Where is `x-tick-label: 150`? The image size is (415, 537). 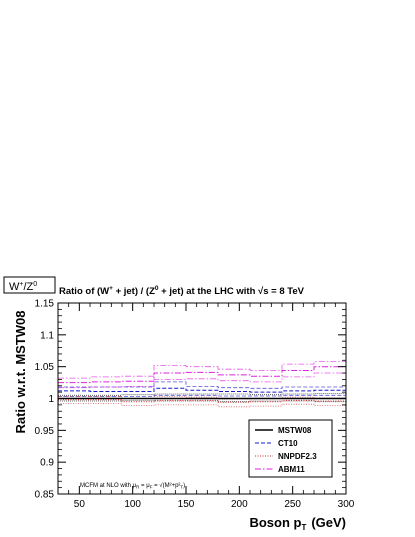 x-tick-label: 150 is located at coordinates (186, 504).